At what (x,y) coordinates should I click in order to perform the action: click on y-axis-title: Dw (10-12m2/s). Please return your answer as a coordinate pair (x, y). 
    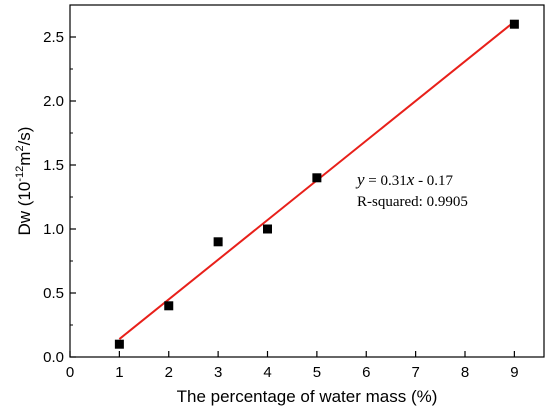
    Looking at the image, I should click on (24, 181).